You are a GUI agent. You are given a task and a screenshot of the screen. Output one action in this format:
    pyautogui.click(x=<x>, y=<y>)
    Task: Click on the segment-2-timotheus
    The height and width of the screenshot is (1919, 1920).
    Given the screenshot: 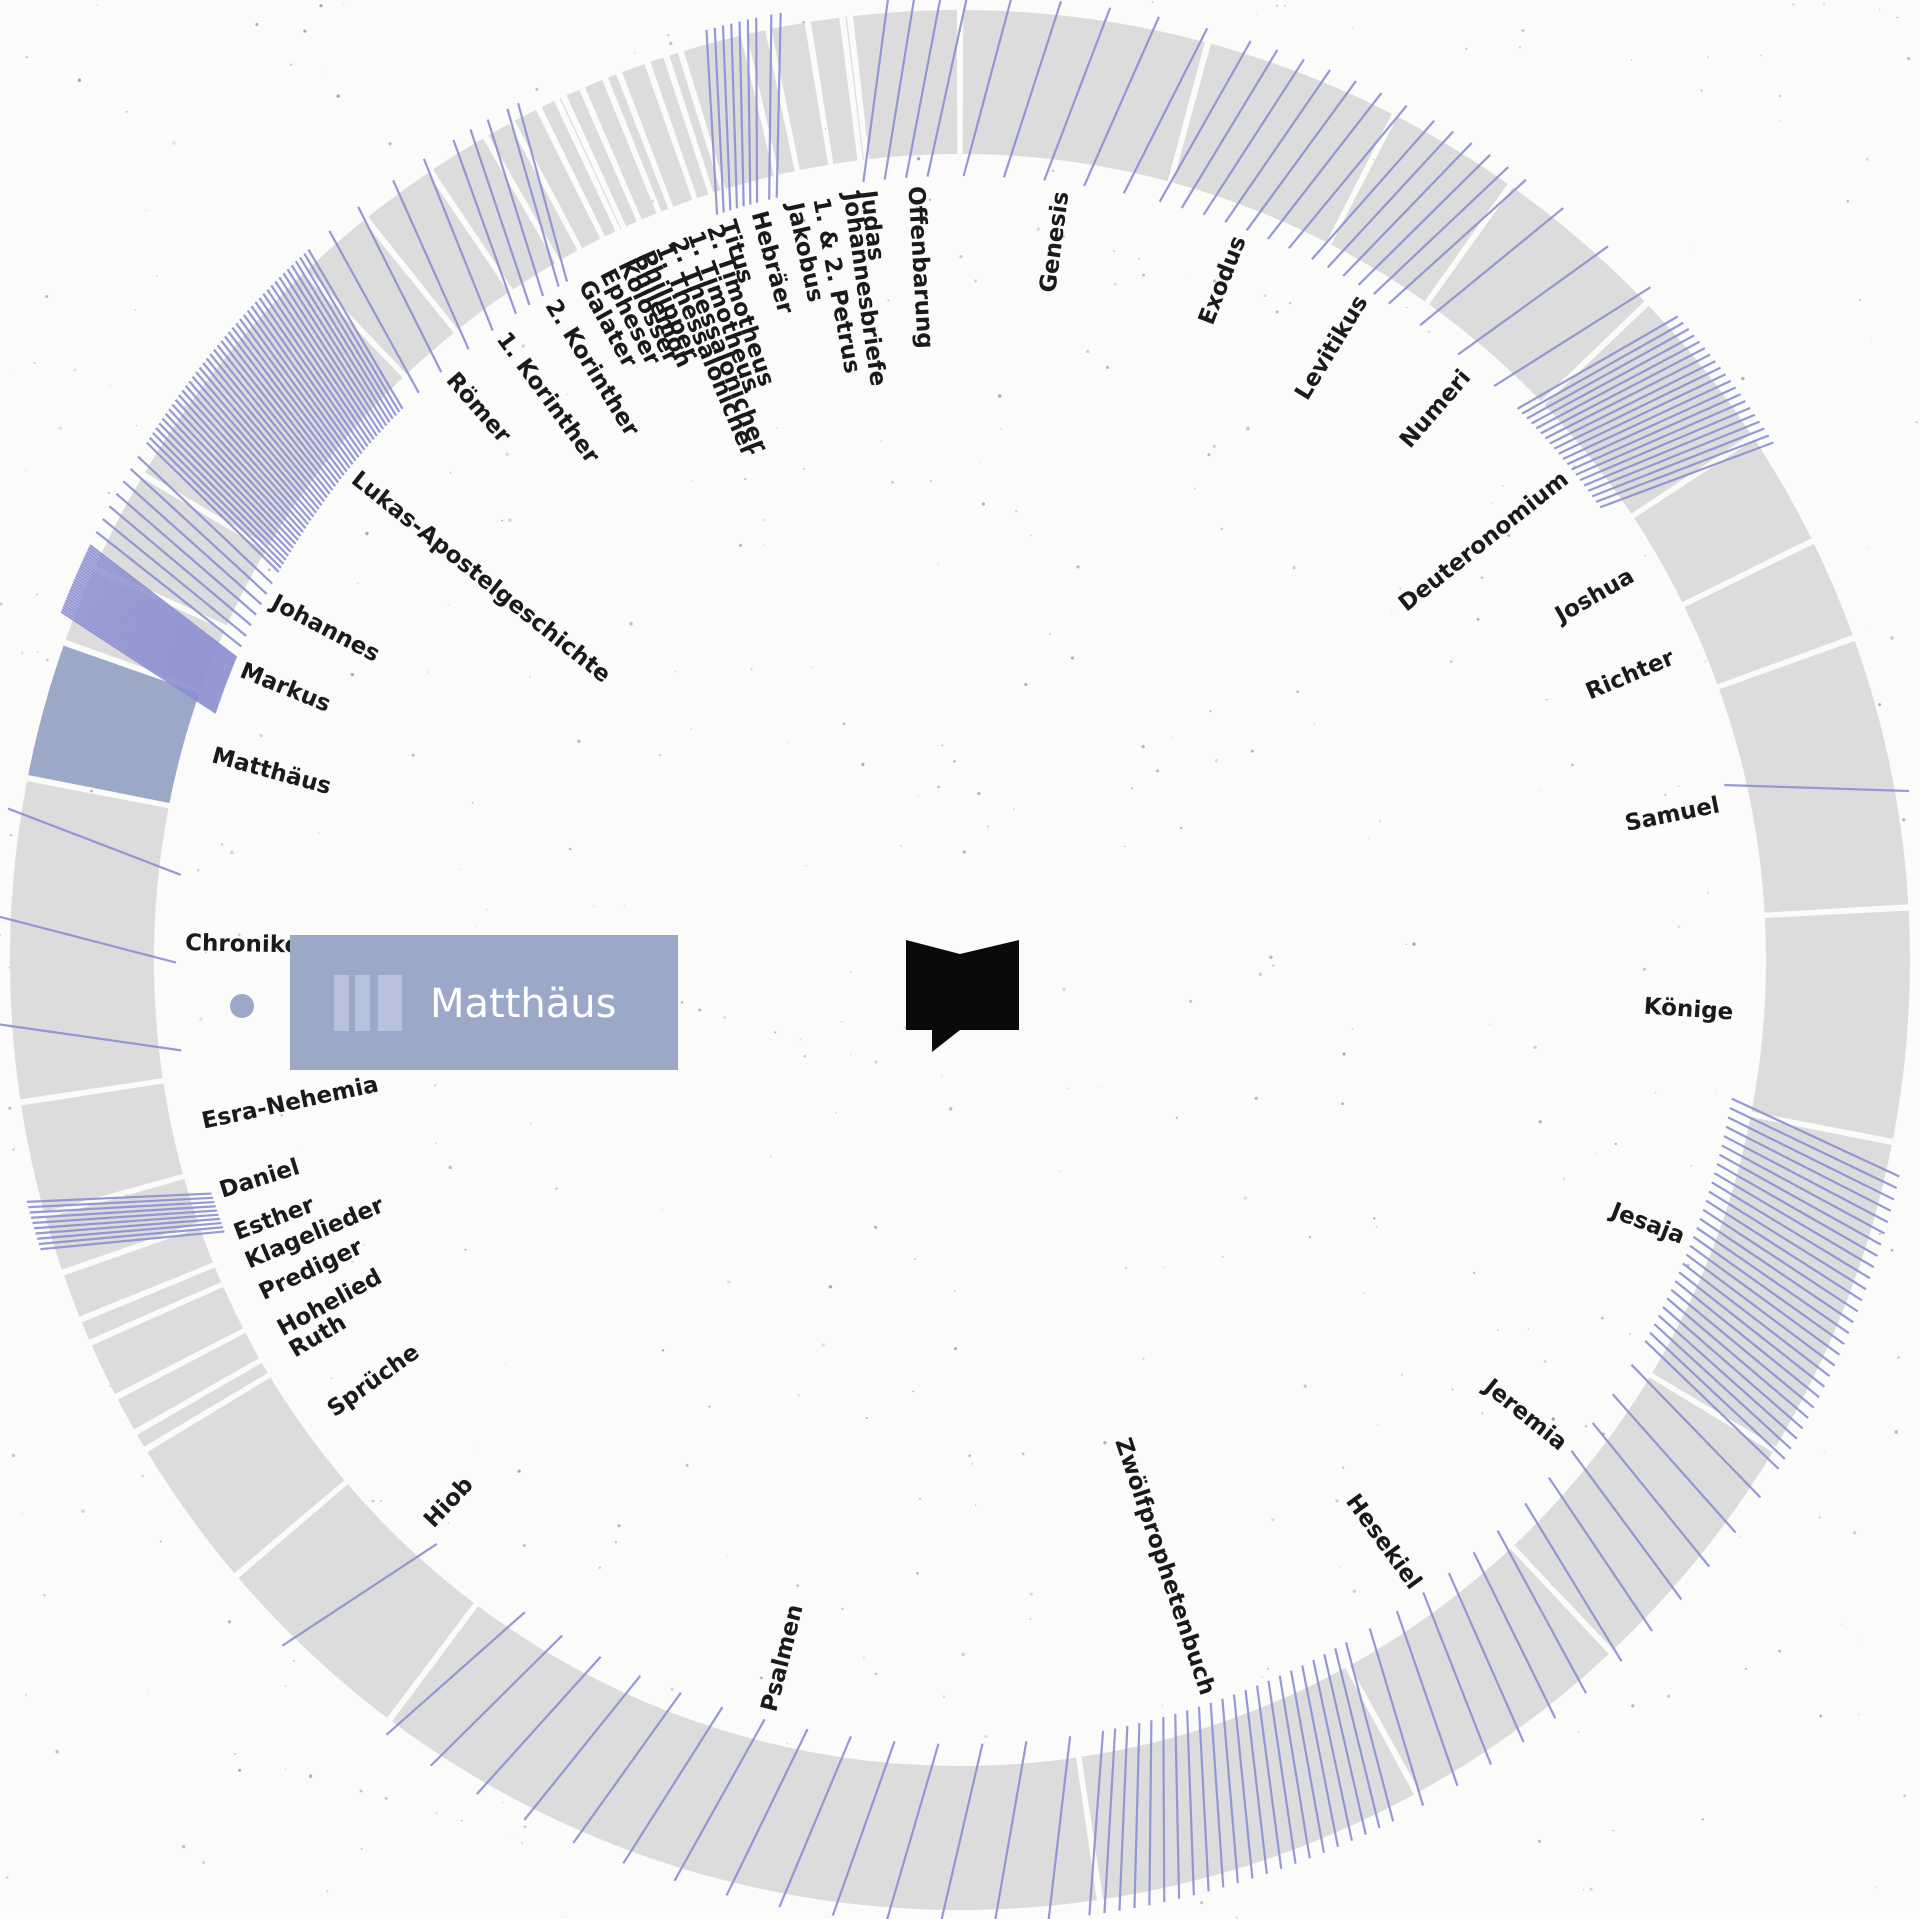 What is the action you would take?
    pyautogui.click(x=679, y=128)
    